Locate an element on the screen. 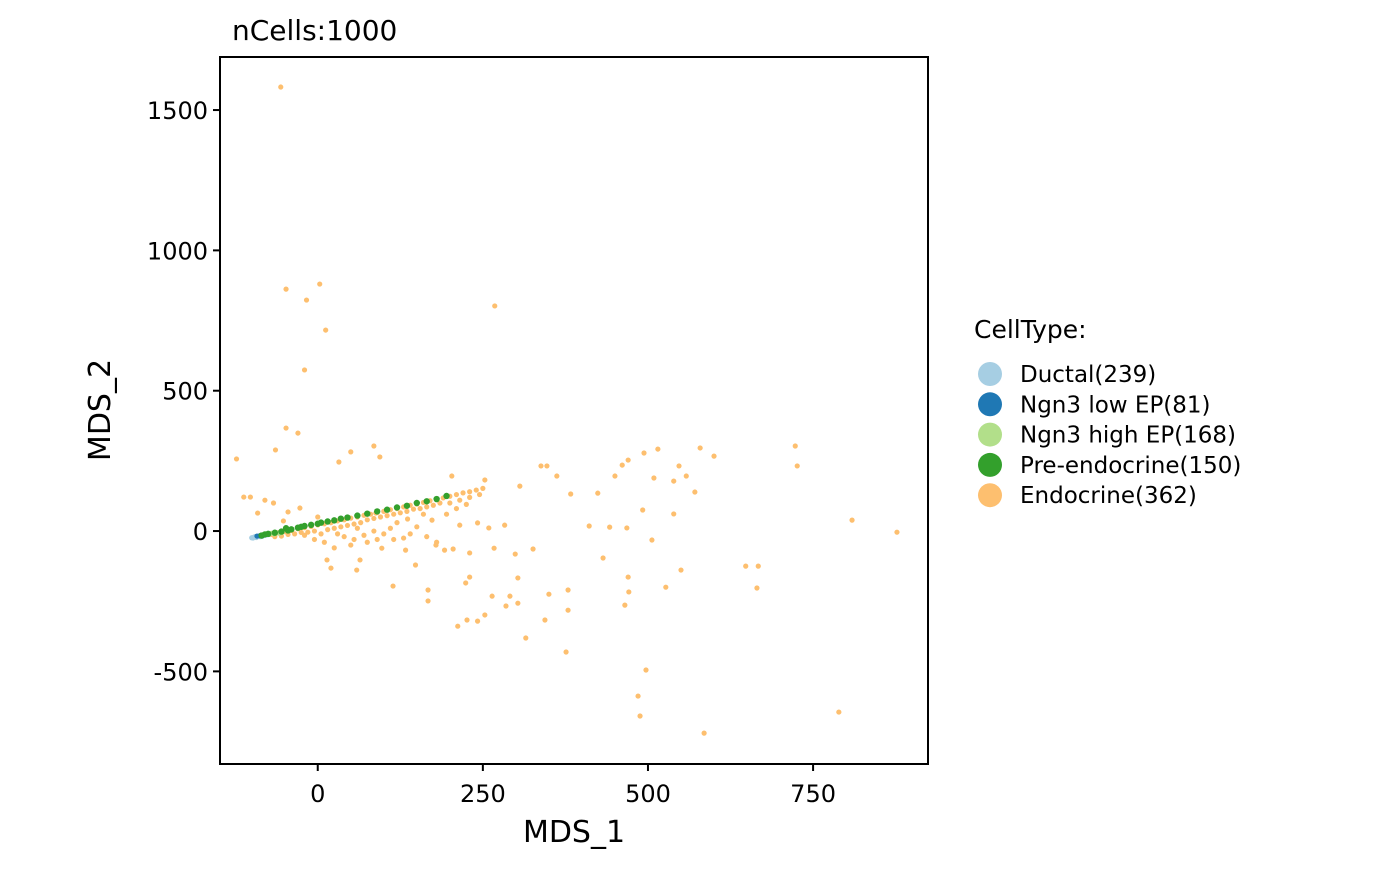  y-tick-label: -500 is located at coordinates (181, 672).